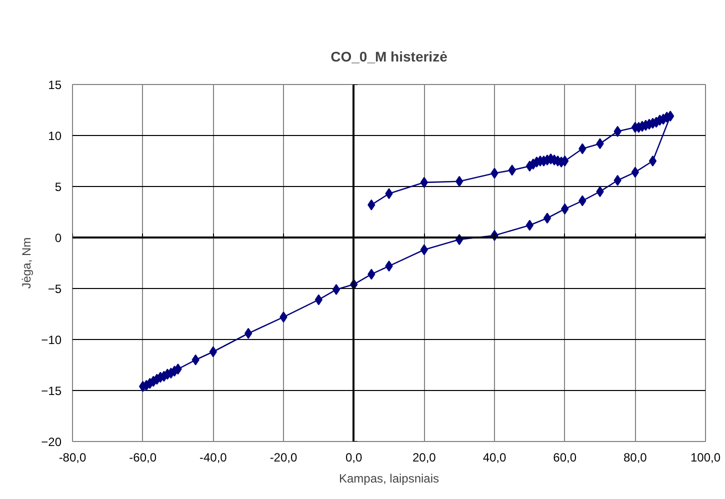  What do you see at coordinates (58, 238) in the screenshot?
I see `y-tick-label: 0` at bounding box center [58, 238].